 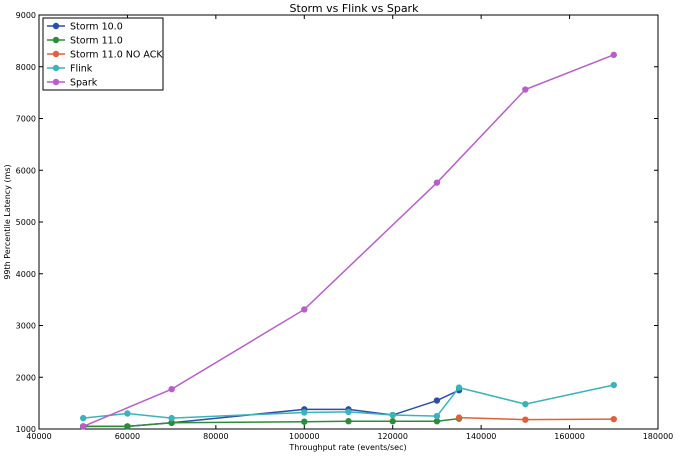 What do you see at coordinates (26, 222) in the screenshot?
I see `y-tick-label: 5000` at bounding box center [26, 222].